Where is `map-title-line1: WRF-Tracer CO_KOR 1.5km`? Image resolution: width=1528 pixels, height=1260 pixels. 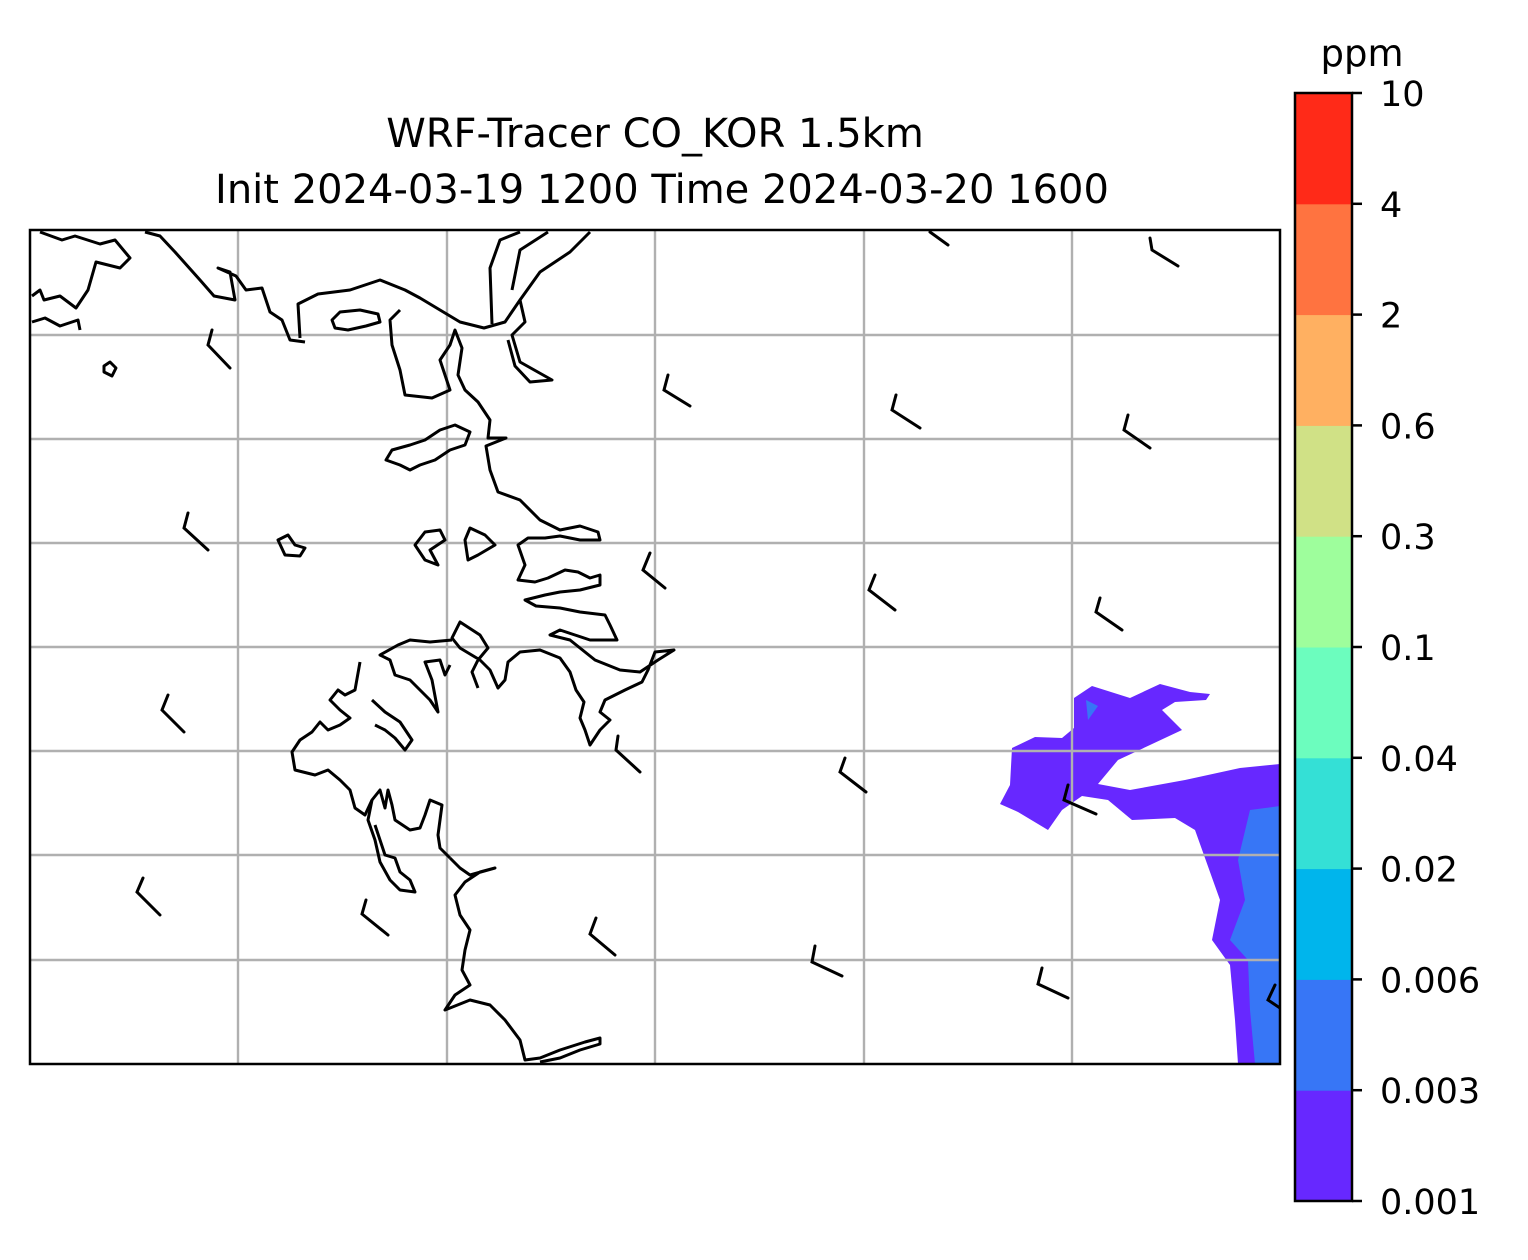
map-title-line1: WRF-Tracer CO_KOR 1.5km is located at coordinates (655, 134).